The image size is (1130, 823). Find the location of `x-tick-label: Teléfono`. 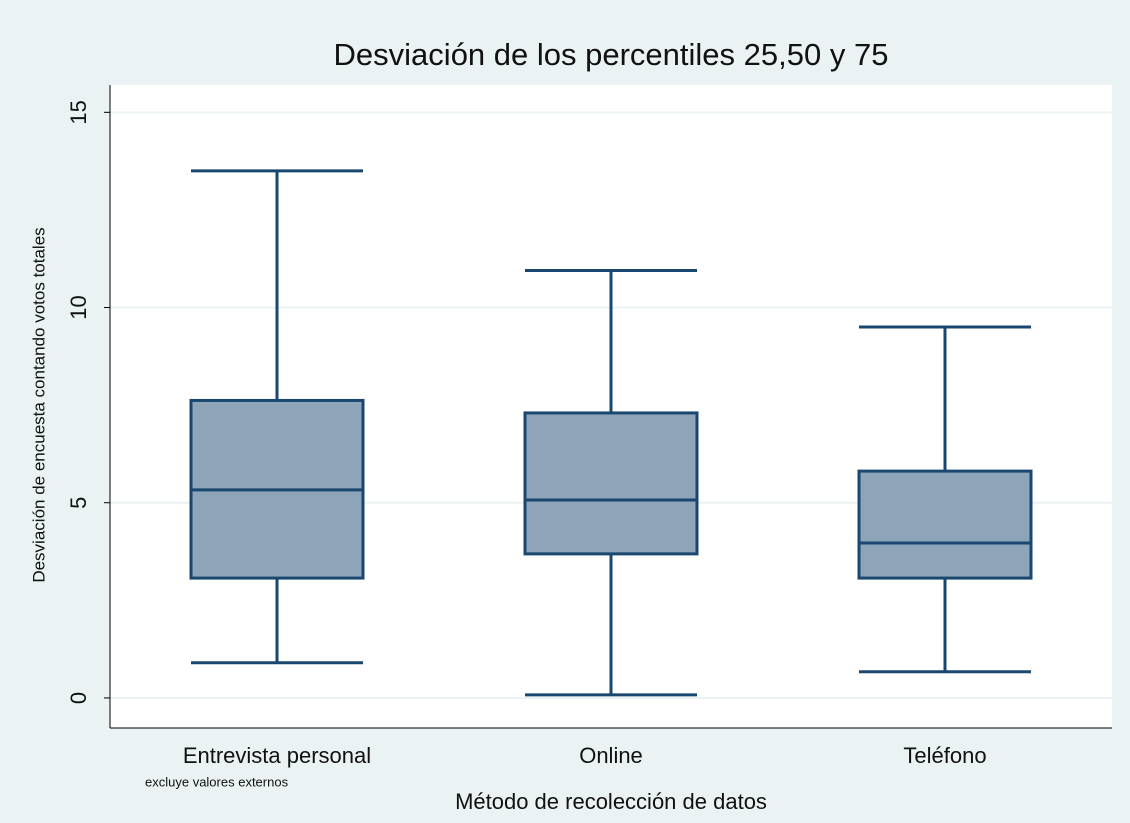

x-tick-label: Teléfono is located at coordinates (944, 755).